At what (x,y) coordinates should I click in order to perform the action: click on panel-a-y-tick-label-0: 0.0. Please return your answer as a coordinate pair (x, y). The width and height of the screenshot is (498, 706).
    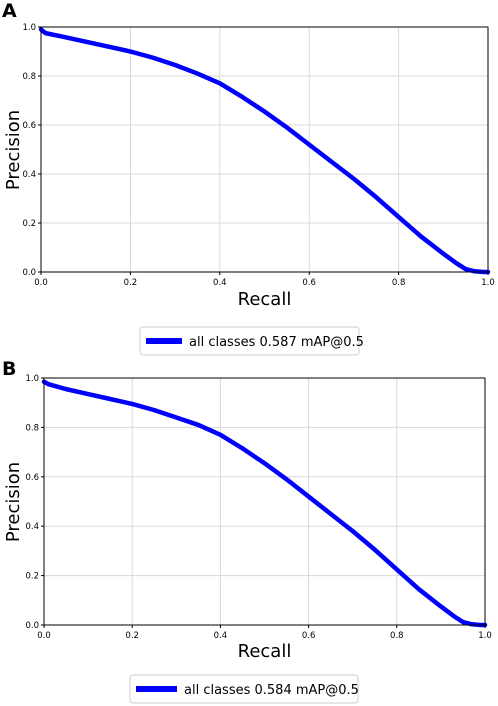
    Looking at the image, I should click on (29, 273).